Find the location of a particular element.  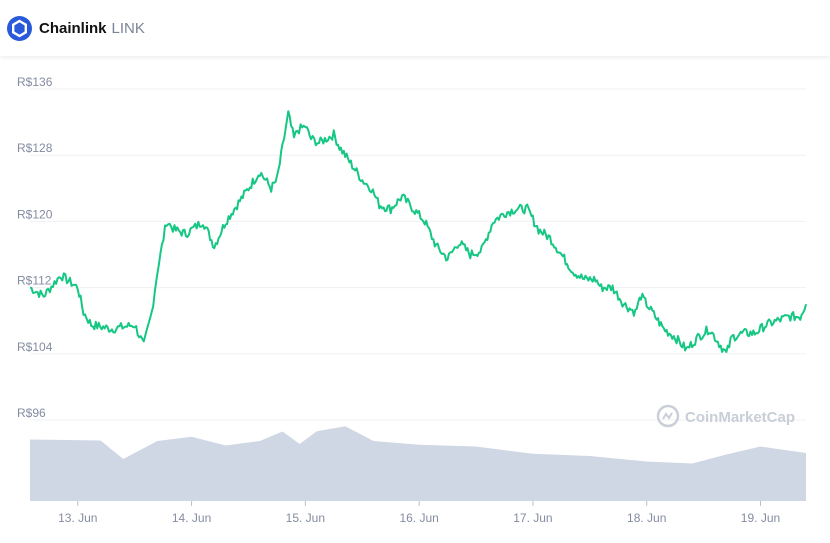

x-tick-label: 19. Jun is located at coordinates (760, 518).